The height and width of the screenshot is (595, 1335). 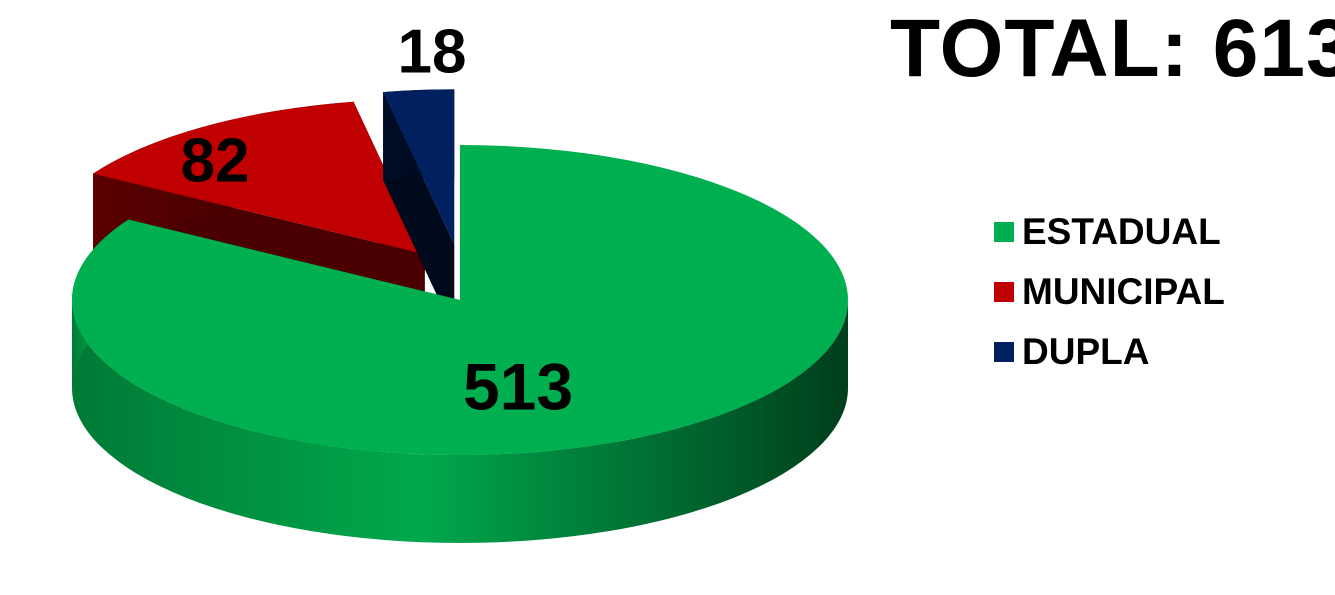 I want to click on chart-legend: ESTADUAL MUNICIPAL DUPLA, so click(x=1109, y=292).